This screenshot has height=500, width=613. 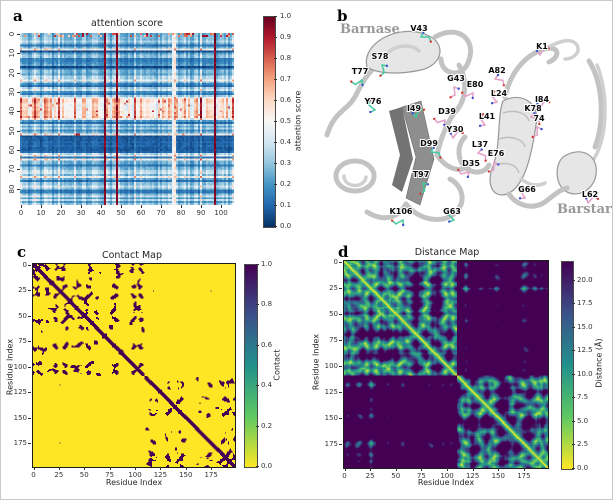 What do you see at coordinates (81, 213) in the screenshot?
I see `a-xtick-label: 30` at bounding box center [81, 213].